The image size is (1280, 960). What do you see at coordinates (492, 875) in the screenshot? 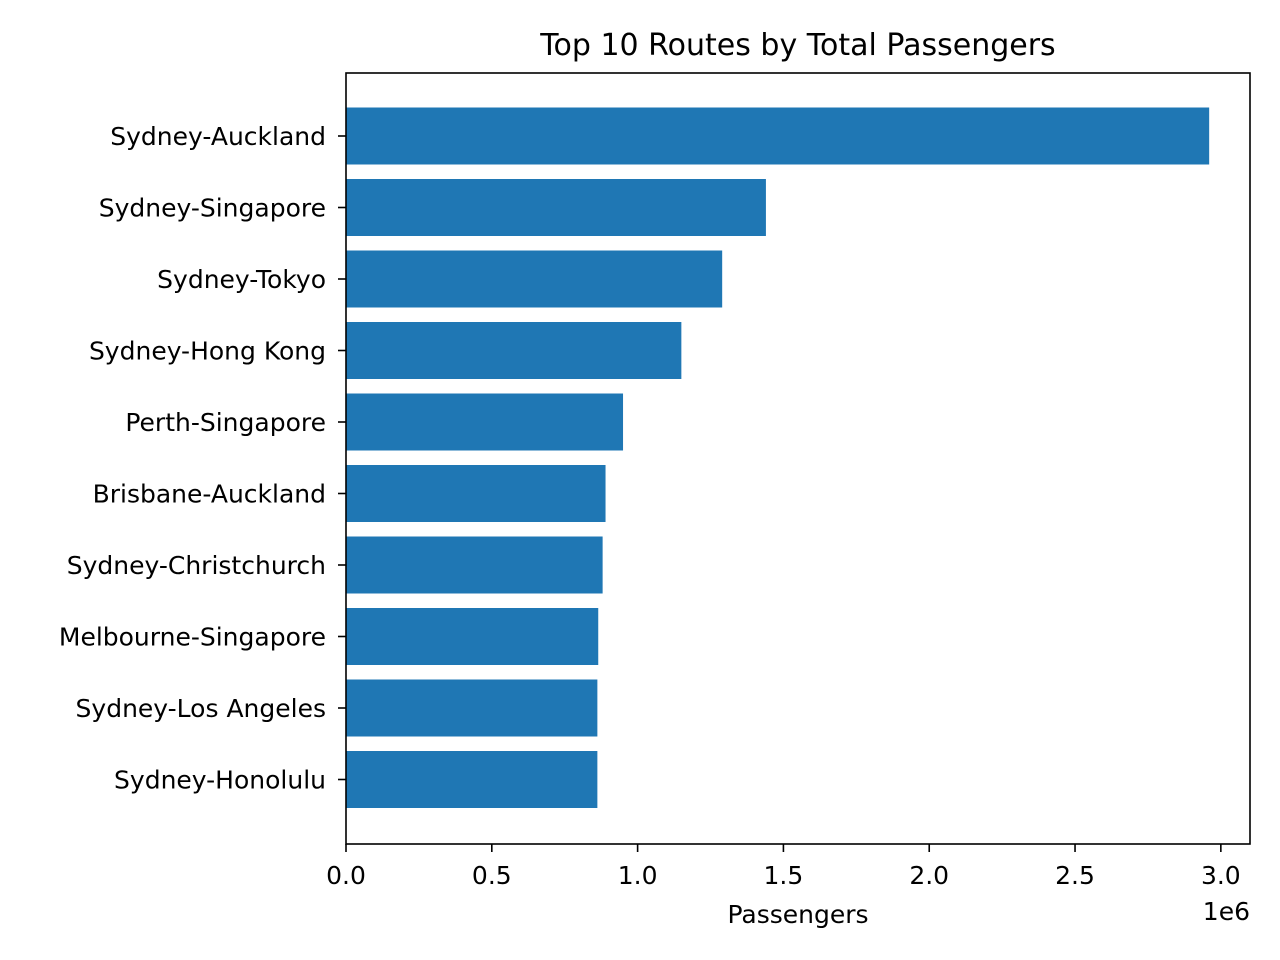
I see `x-tick-label: 0.5` at bounding box center [492, 875].